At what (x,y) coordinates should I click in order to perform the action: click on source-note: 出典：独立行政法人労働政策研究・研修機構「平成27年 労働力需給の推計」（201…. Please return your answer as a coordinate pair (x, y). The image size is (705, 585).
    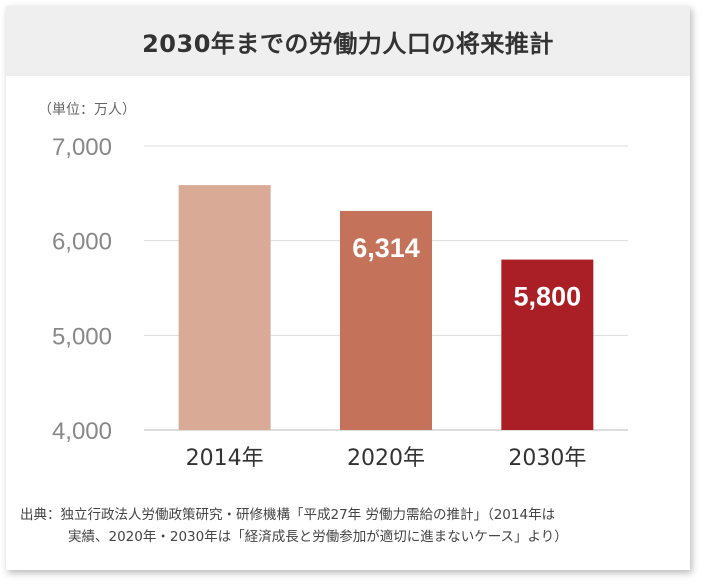
    Looking at the image, I should click on (355, 526).